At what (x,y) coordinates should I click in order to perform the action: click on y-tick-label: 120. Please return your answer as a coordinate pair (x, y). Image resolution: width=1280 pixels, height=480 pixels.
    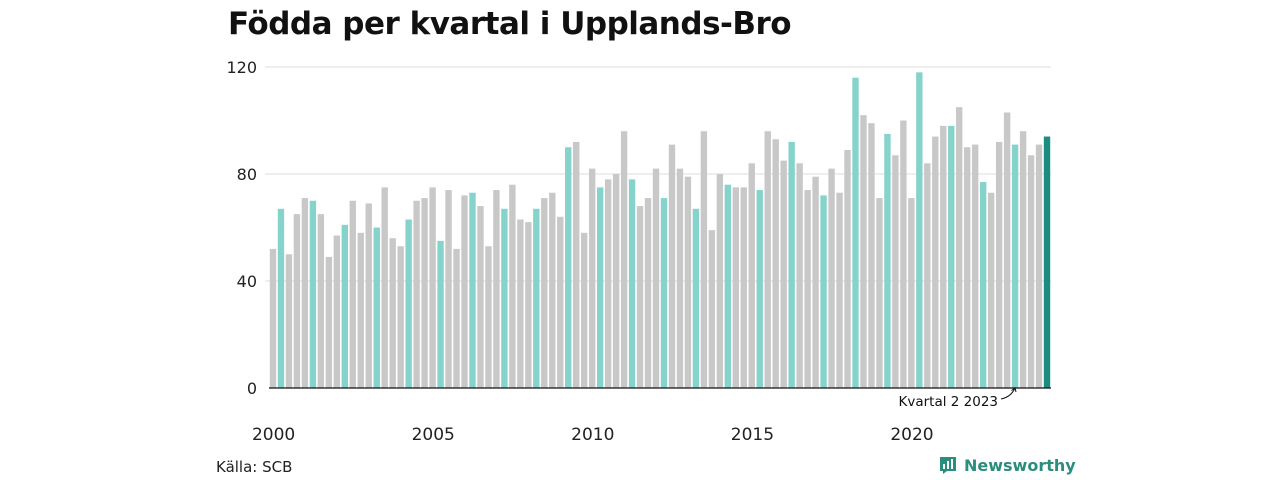
    Looking at the image, I should click on (241, 67).